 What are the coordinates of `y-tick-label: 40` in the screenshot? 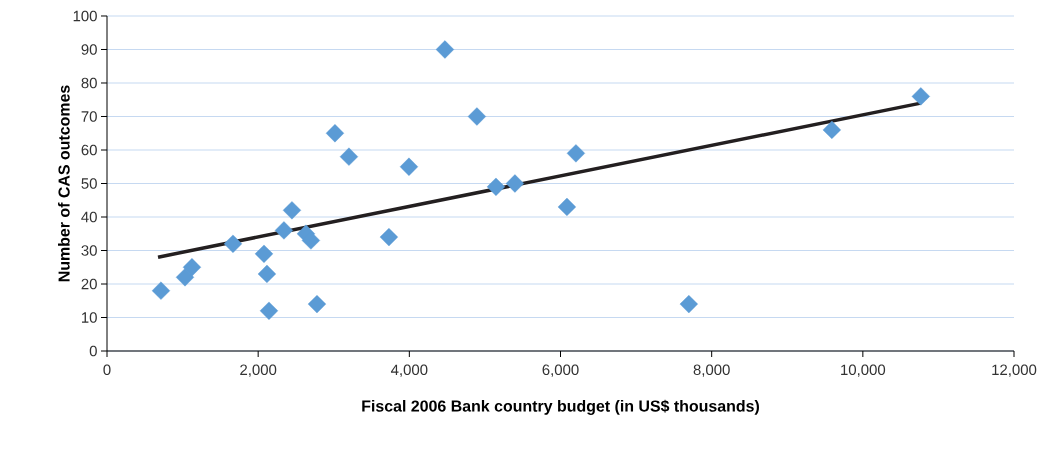 It's located at (89, 217).